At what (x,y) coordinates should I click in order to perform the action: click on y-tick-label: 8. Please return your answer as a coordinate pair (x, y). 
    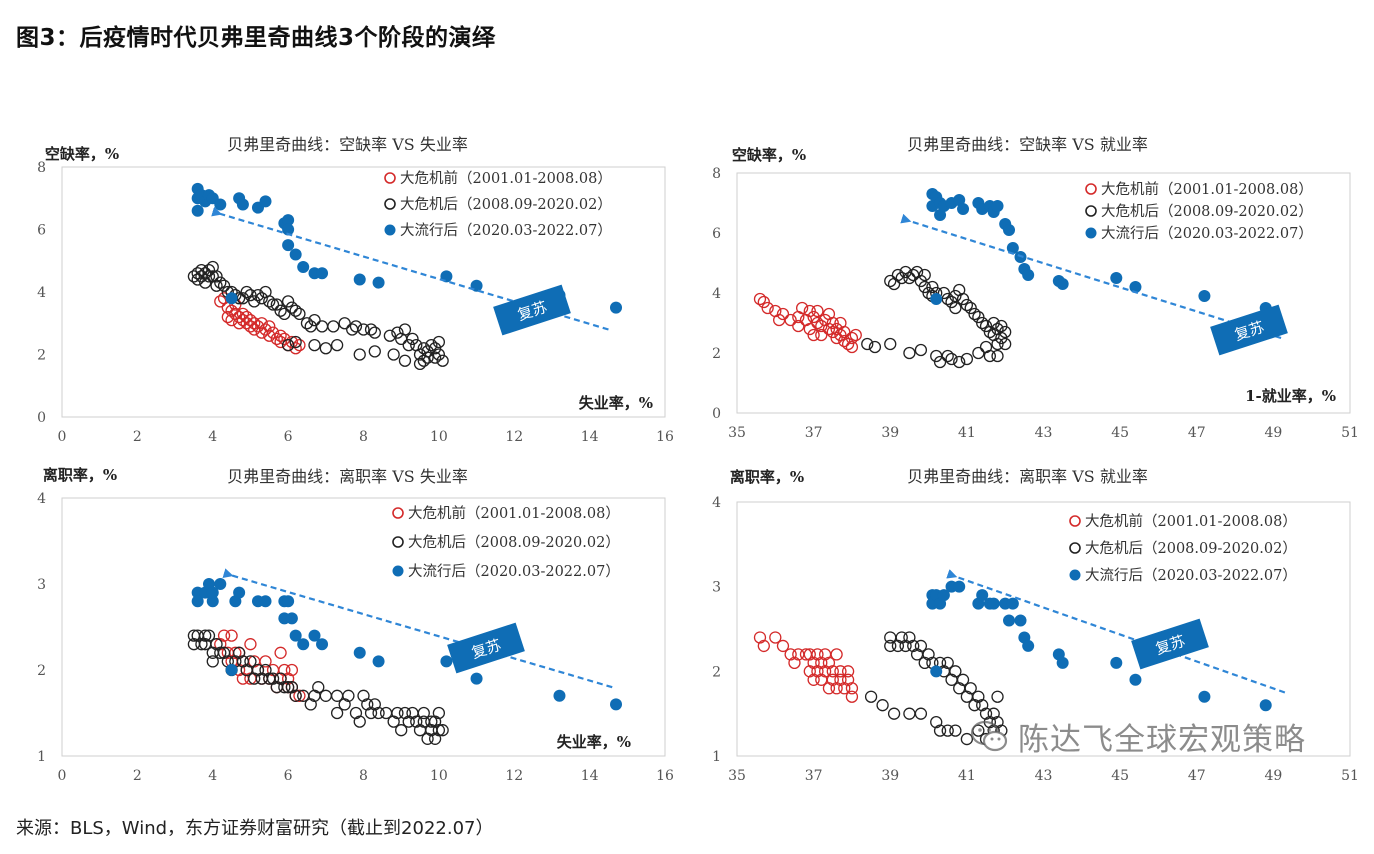
    Looking at the image, I should click on (41, 168).